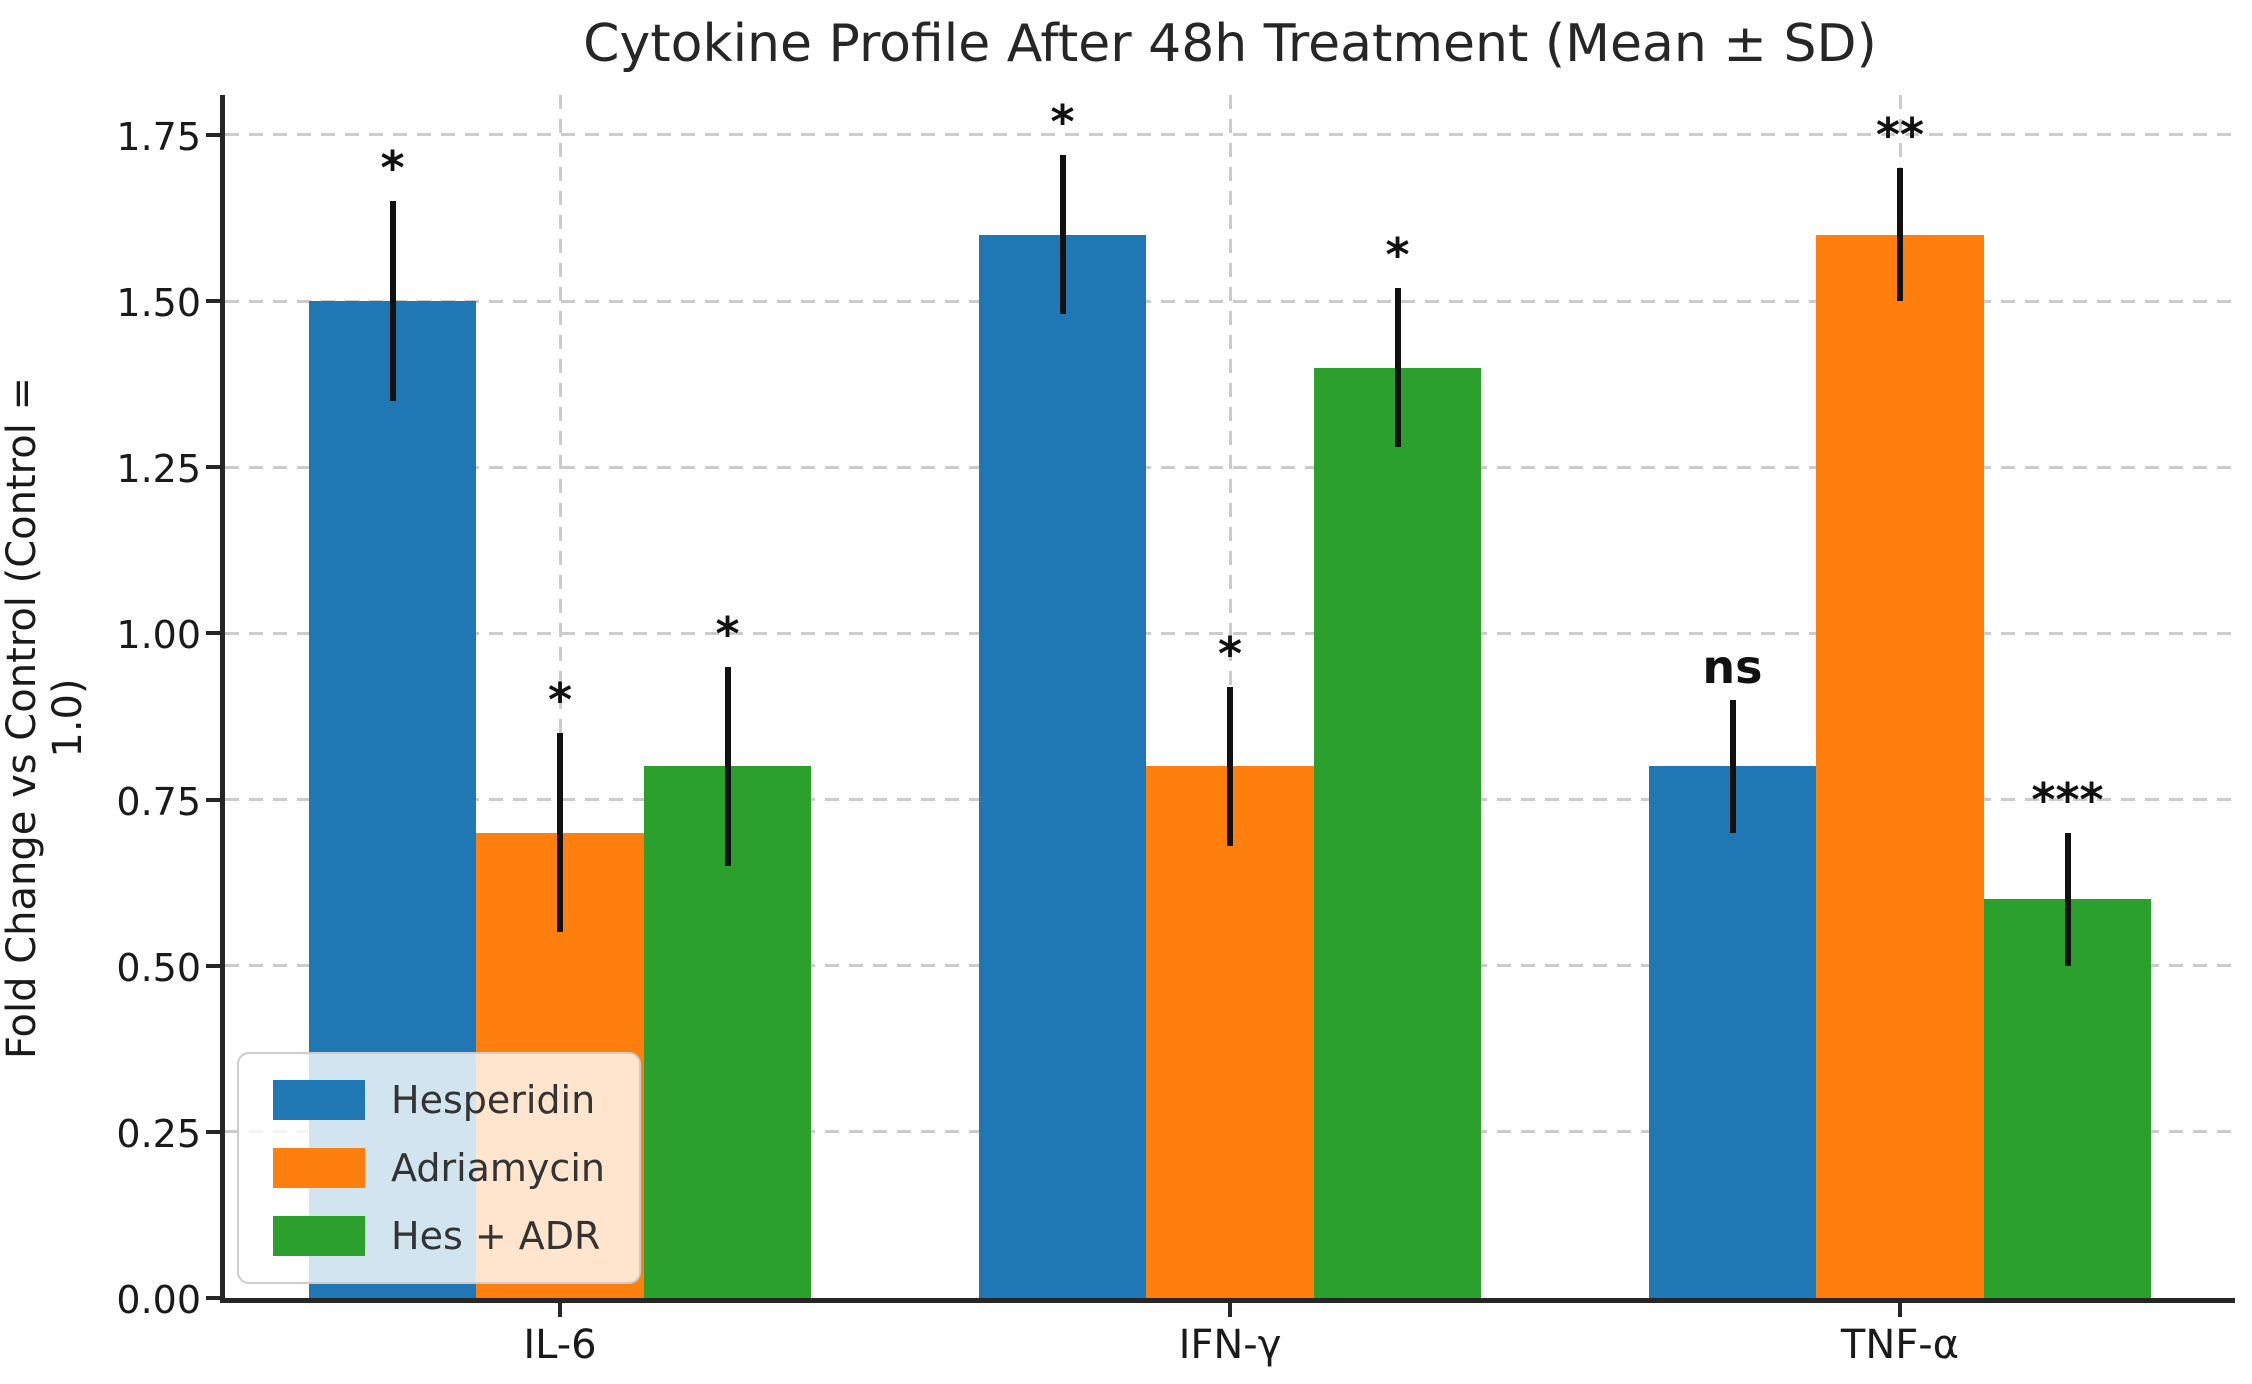 This screenshot has height=1384, width=2252. What do you see at coordinates (2067, 899) in the screenshot?
I see `error-bar-Hes + ADR-TNF-α` at bounding box center [2067, 899].